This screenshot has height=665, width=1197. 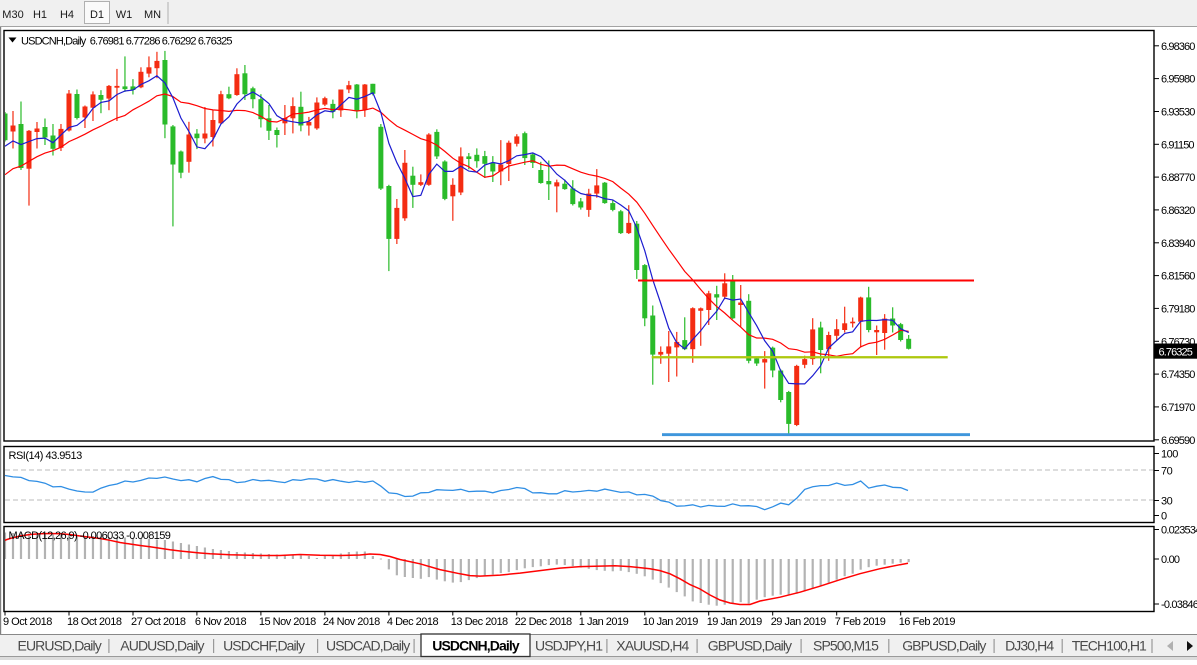 What do you see at coordinates (543, 622) in the screenshot?
I see `svg-text: 22 Dec 2018` at bounding box center [543, 622].